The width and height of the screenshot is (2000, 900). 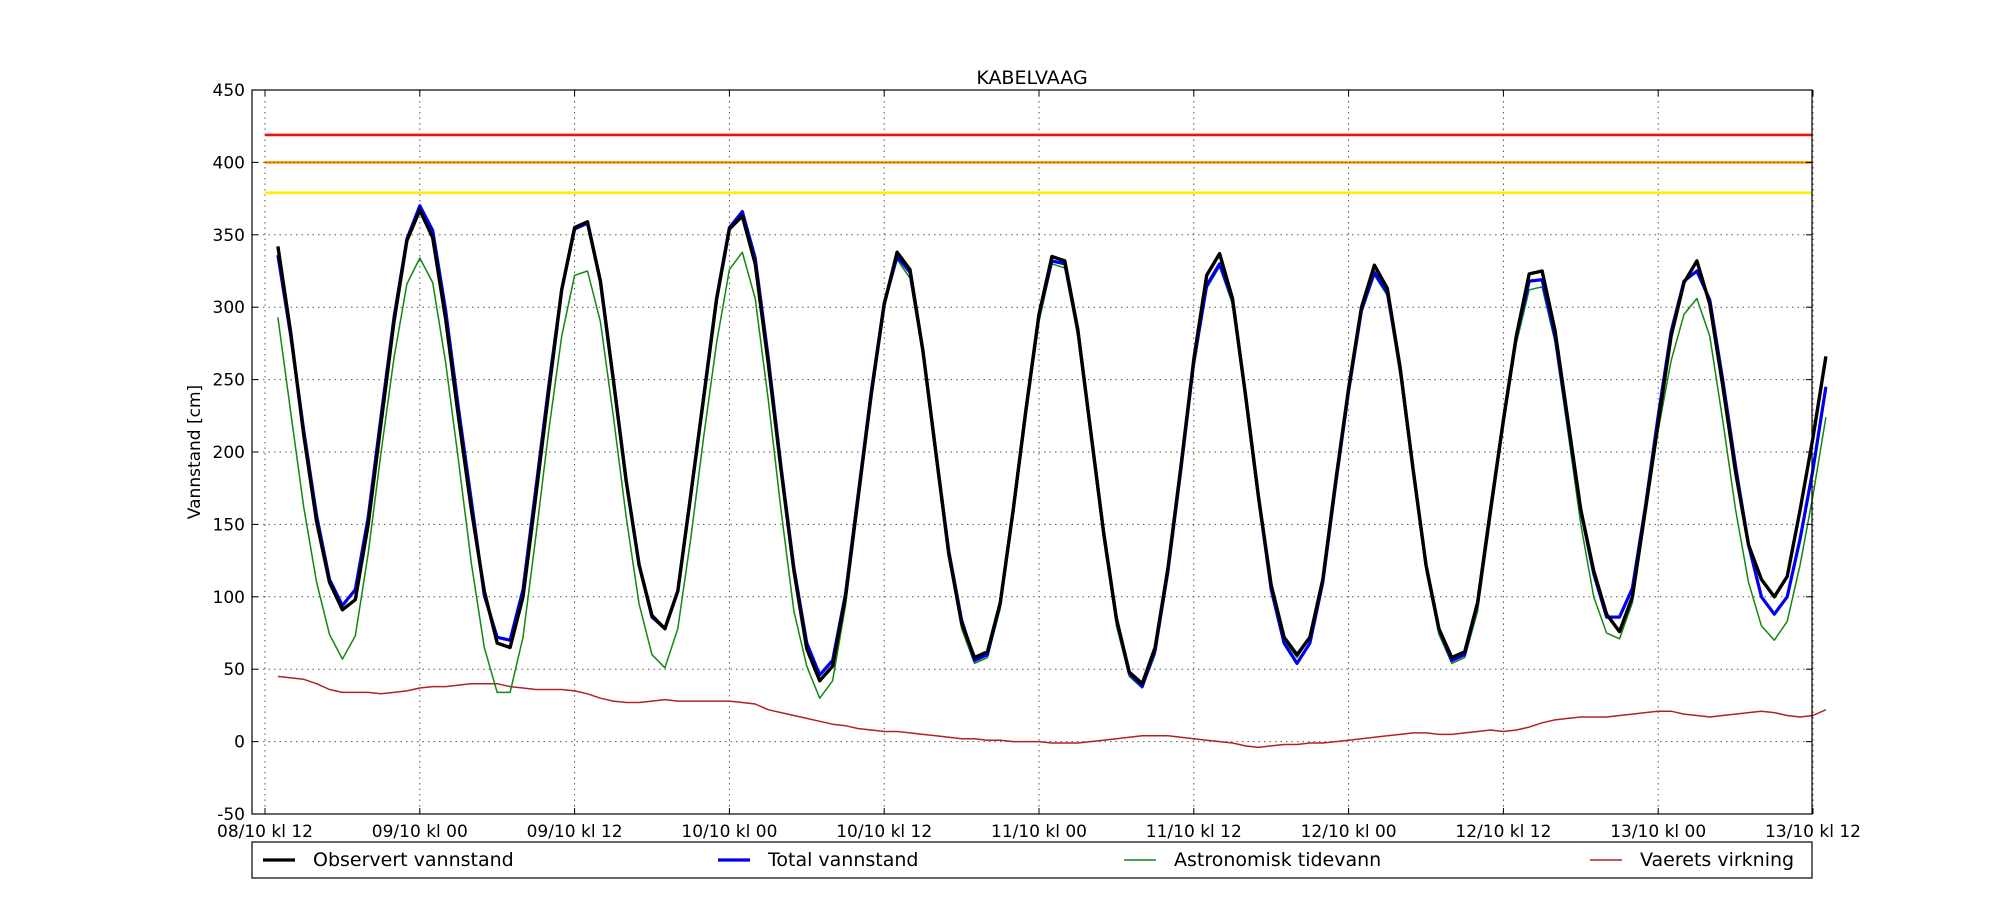 I want to click on y-tick-label: 400, so click(x=229, y=163).